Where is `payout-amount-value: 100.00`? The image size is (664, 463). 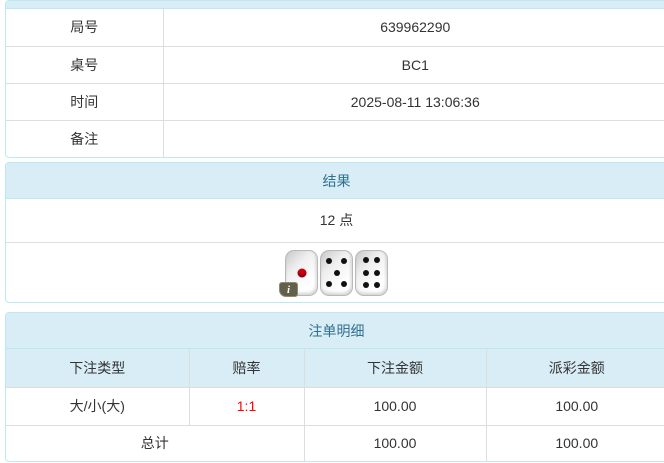 payout-amount-value: 100.00 is located at coordinates (577, 406).